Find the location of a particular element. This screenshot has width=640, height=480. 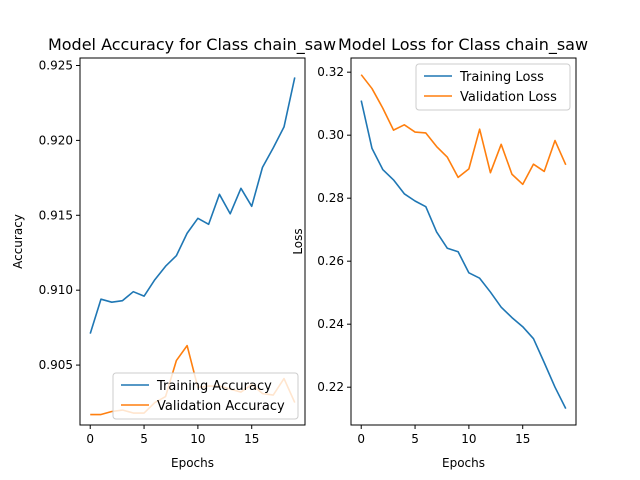

accuracy-legend-label-validation: Validation Accuracy is located at coordinates (221, 406).